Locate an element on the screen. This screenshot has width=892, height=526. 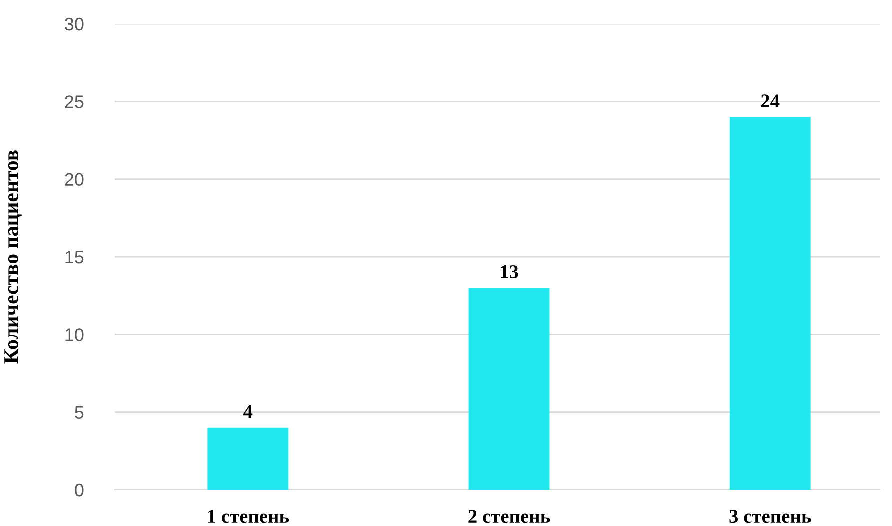
y-tick-label: 15 is located at coordinates (75, 257).